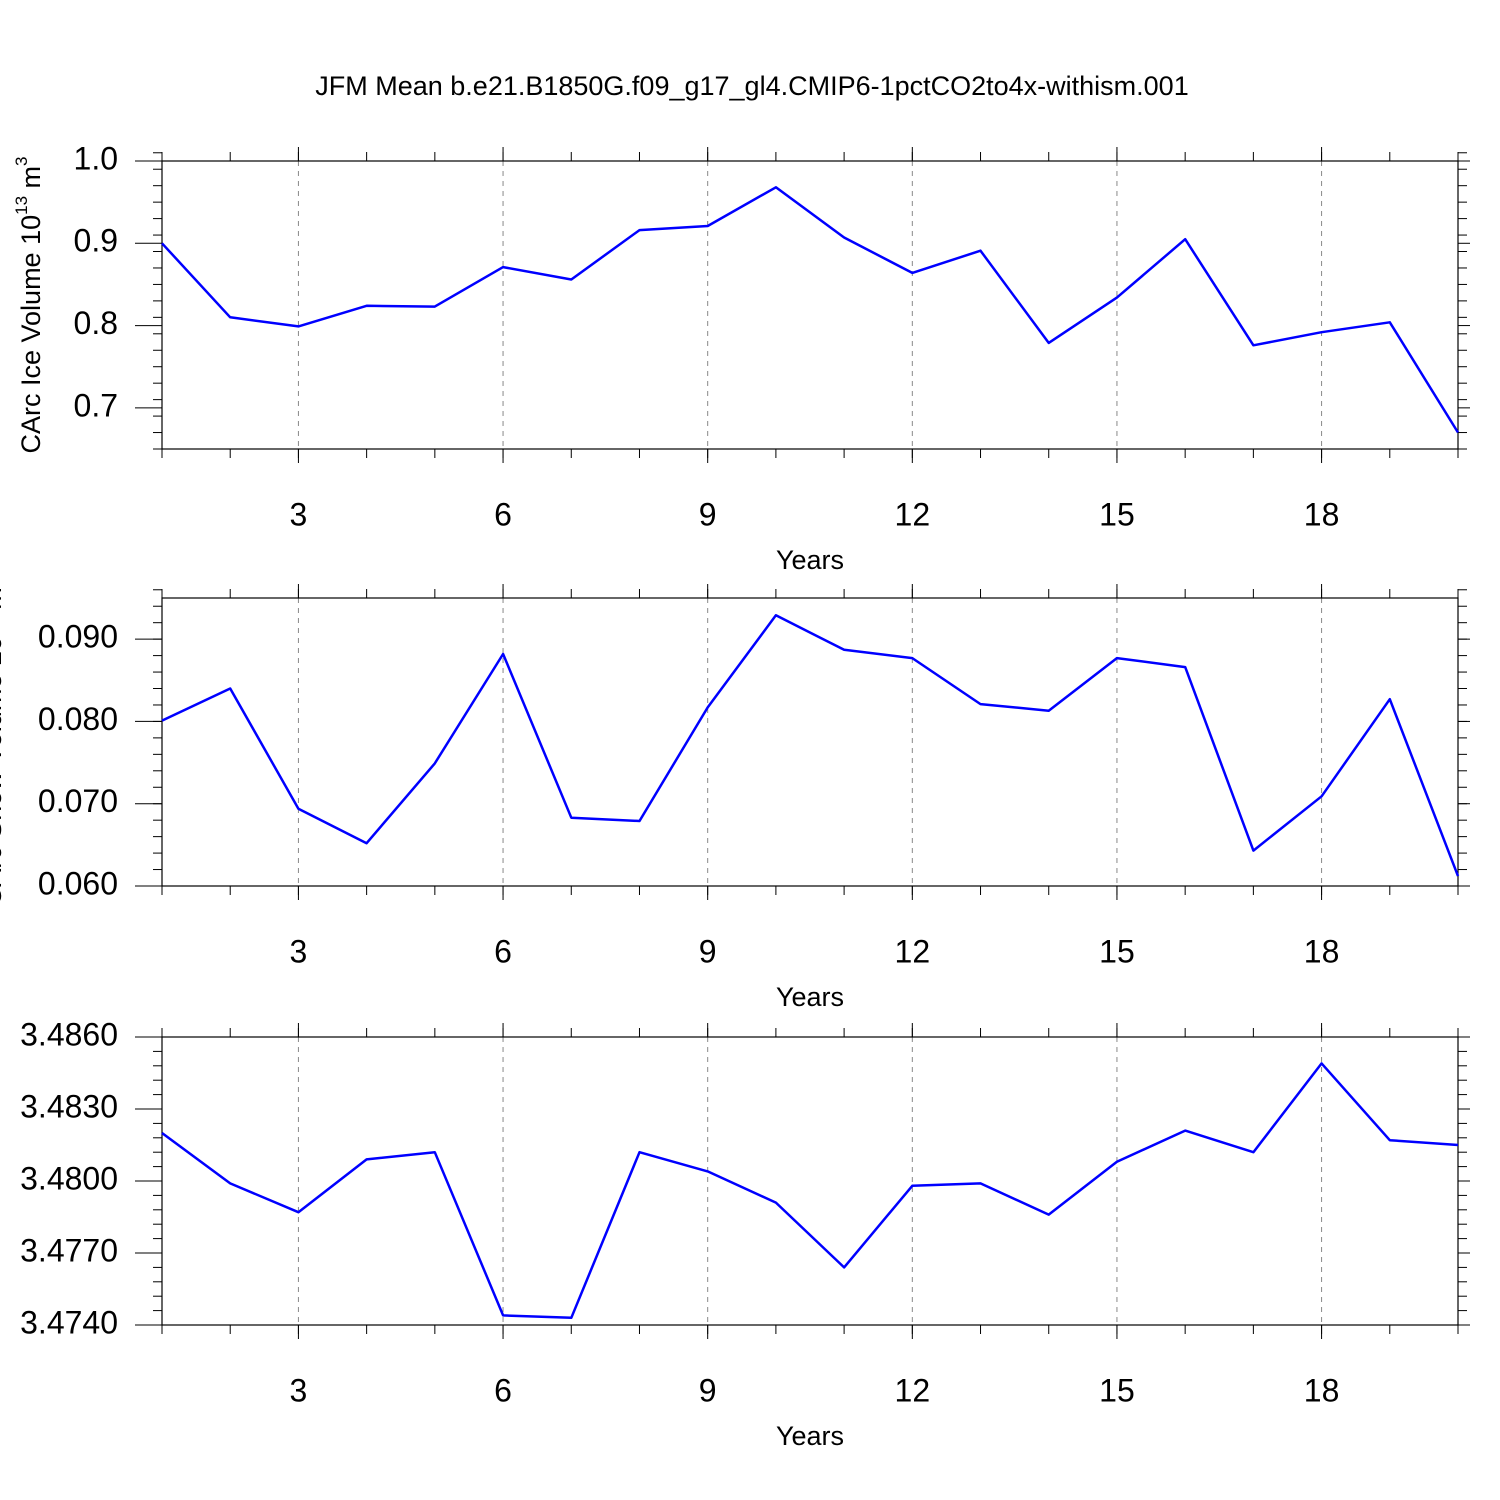 This screenshot has height=1500, width=1500. Describe the element at coordinates (69, 1250) in the screenshot. I see `y-tick-label: 3.4770` at that location.